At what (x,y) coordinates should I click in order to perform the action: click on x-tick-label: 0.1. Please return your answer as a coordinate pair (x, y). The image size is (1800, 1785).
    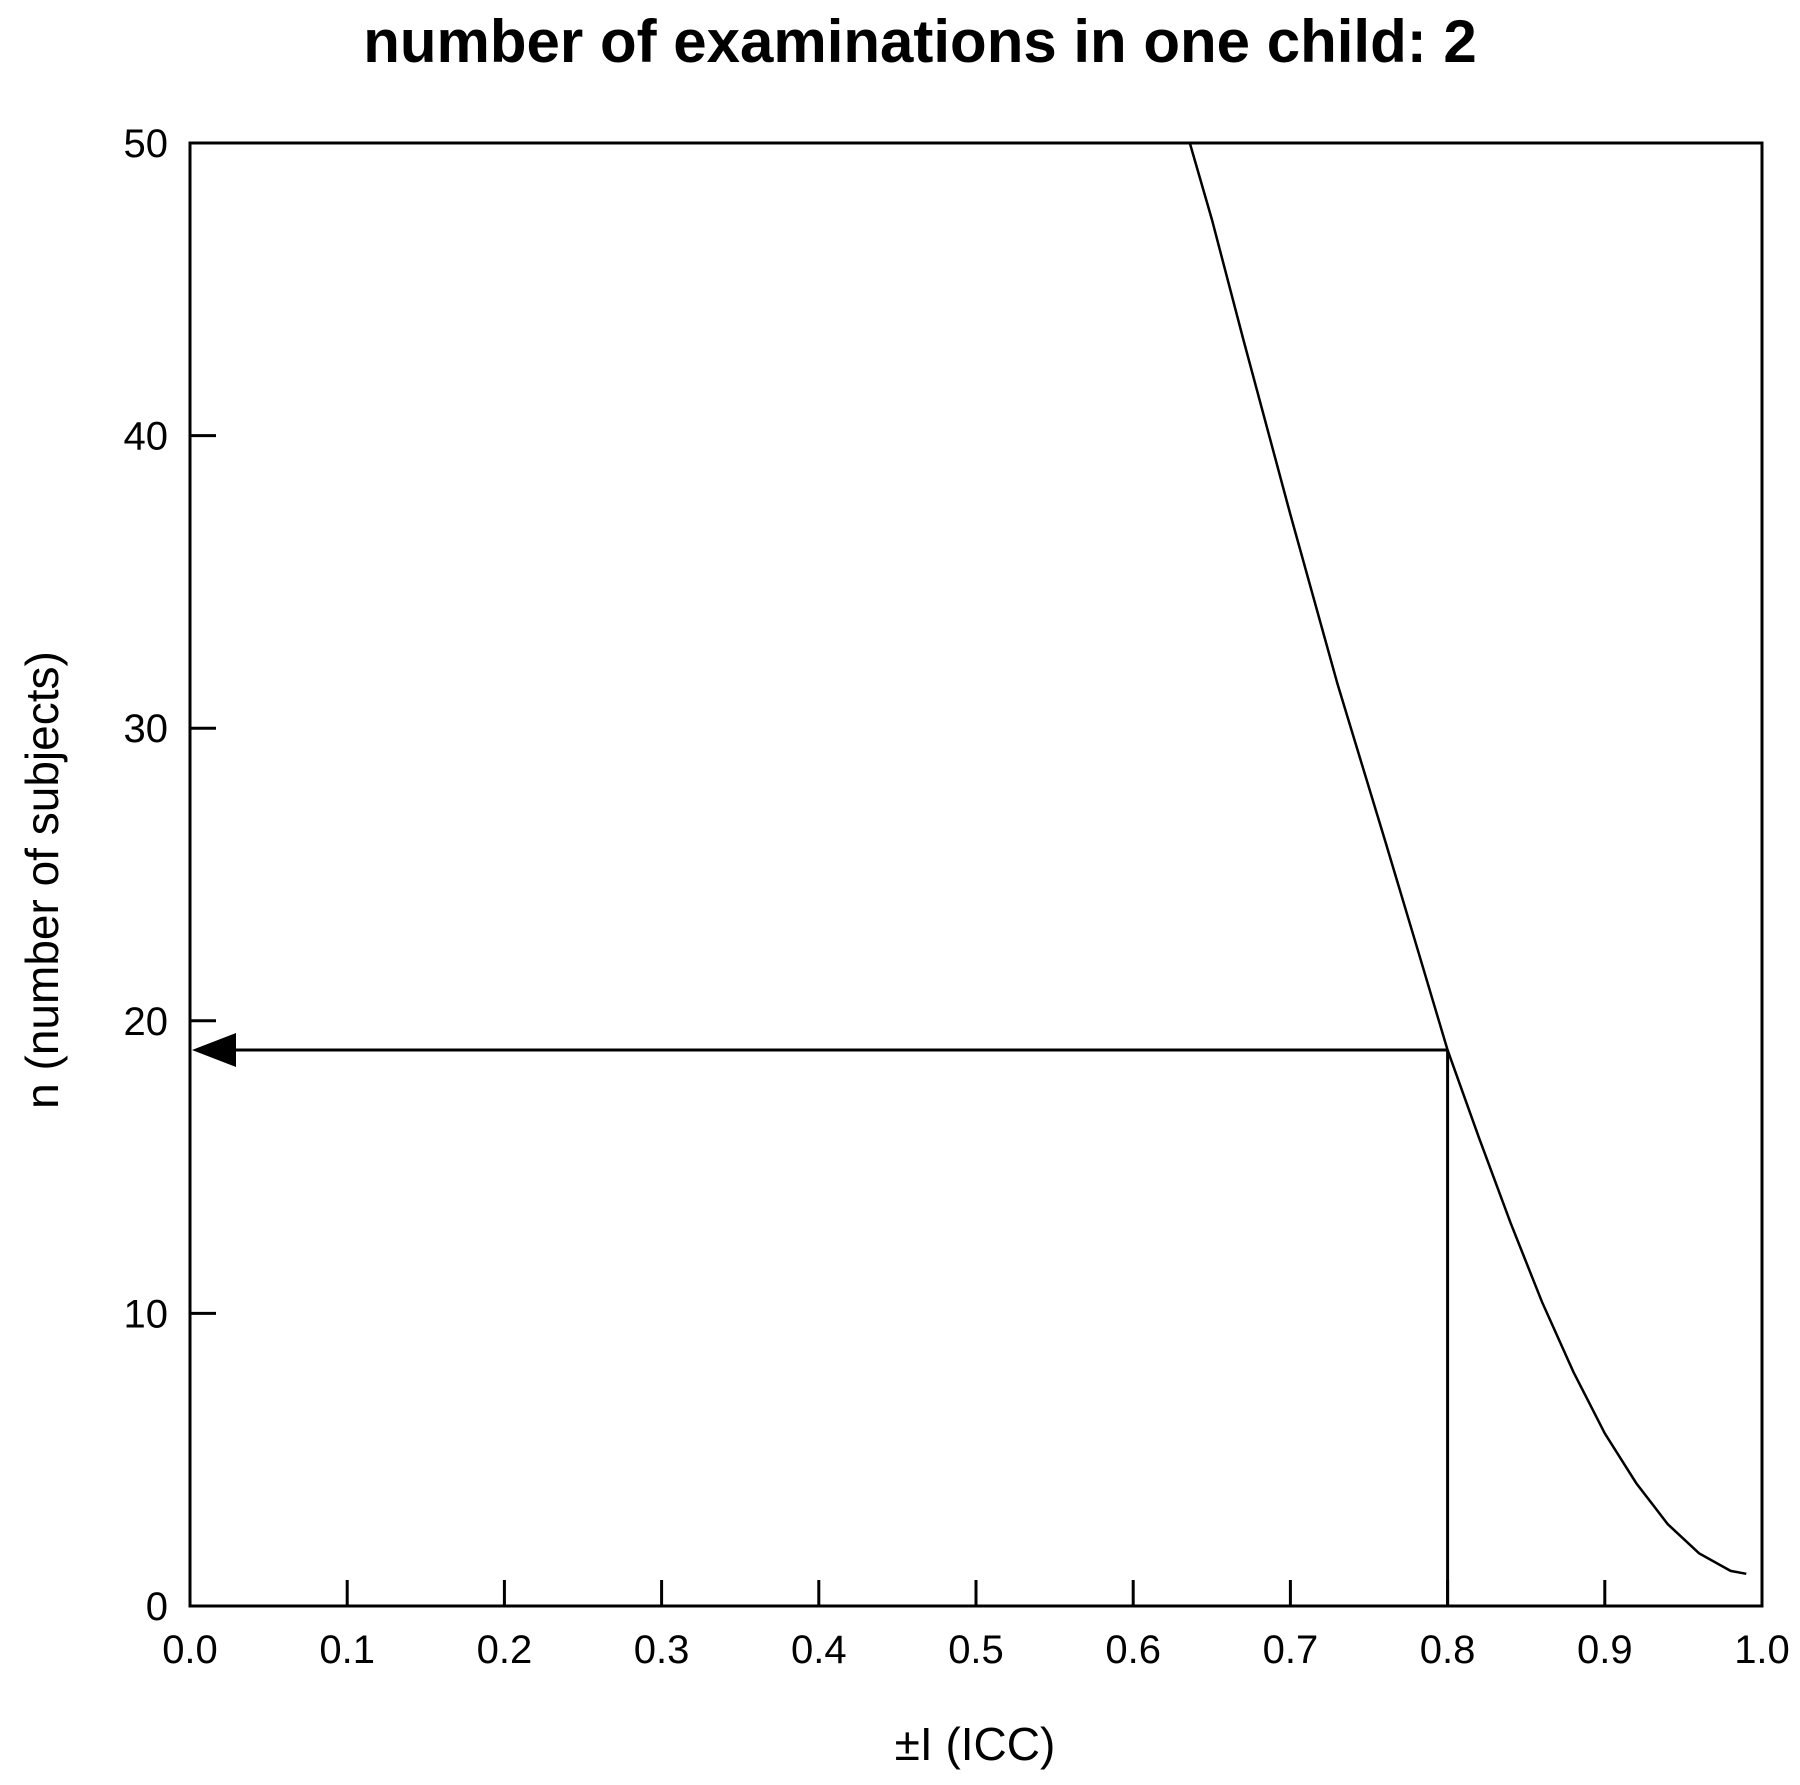
    Looking at the image, I should click on (347, 1650).